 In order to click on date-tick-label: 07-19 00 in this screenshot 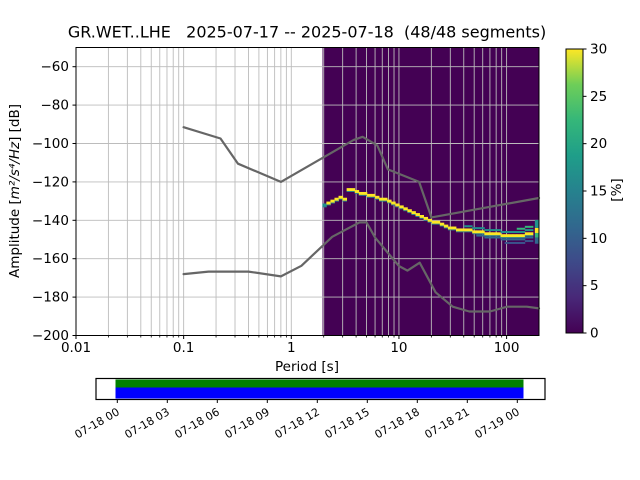, I will do `click(496, 423)`.